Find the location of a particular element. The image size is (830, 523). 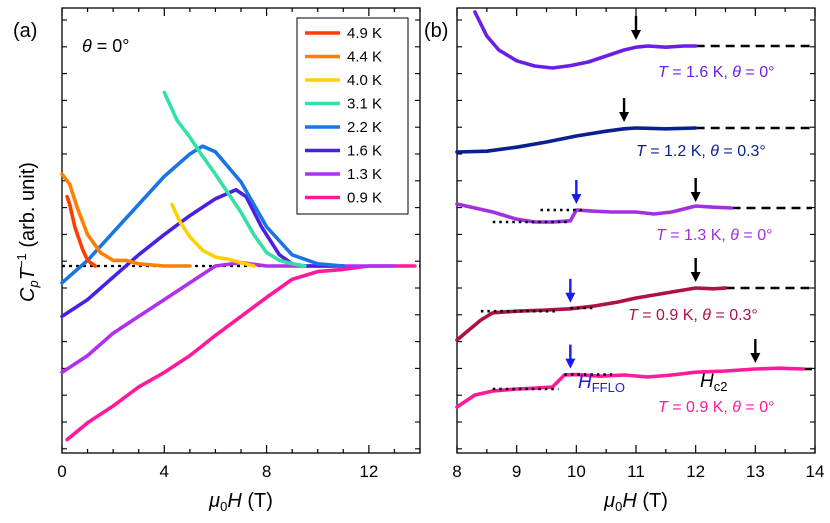

legend-entry: 0.9 K is located at coordinates (364, 198).